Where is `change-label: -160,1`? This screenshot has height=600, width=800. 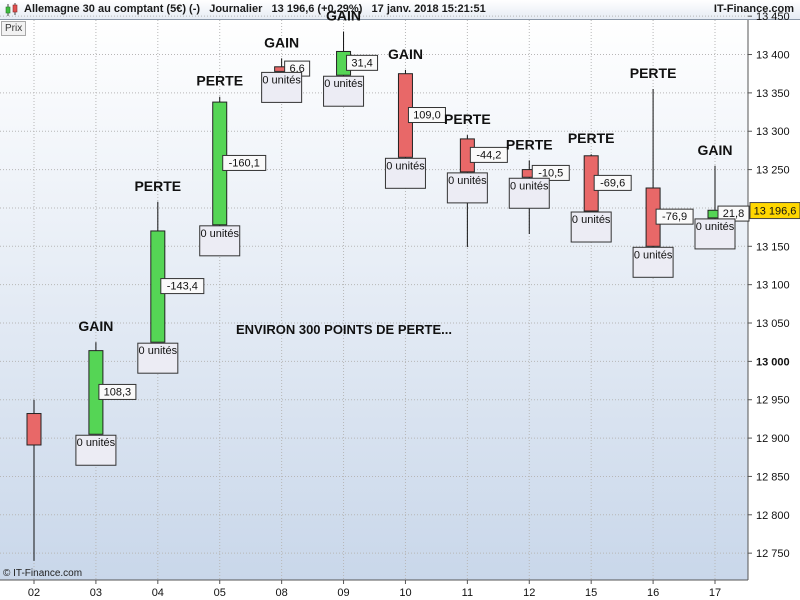 change-label: -160,1 is located at coordinates (244, 163).